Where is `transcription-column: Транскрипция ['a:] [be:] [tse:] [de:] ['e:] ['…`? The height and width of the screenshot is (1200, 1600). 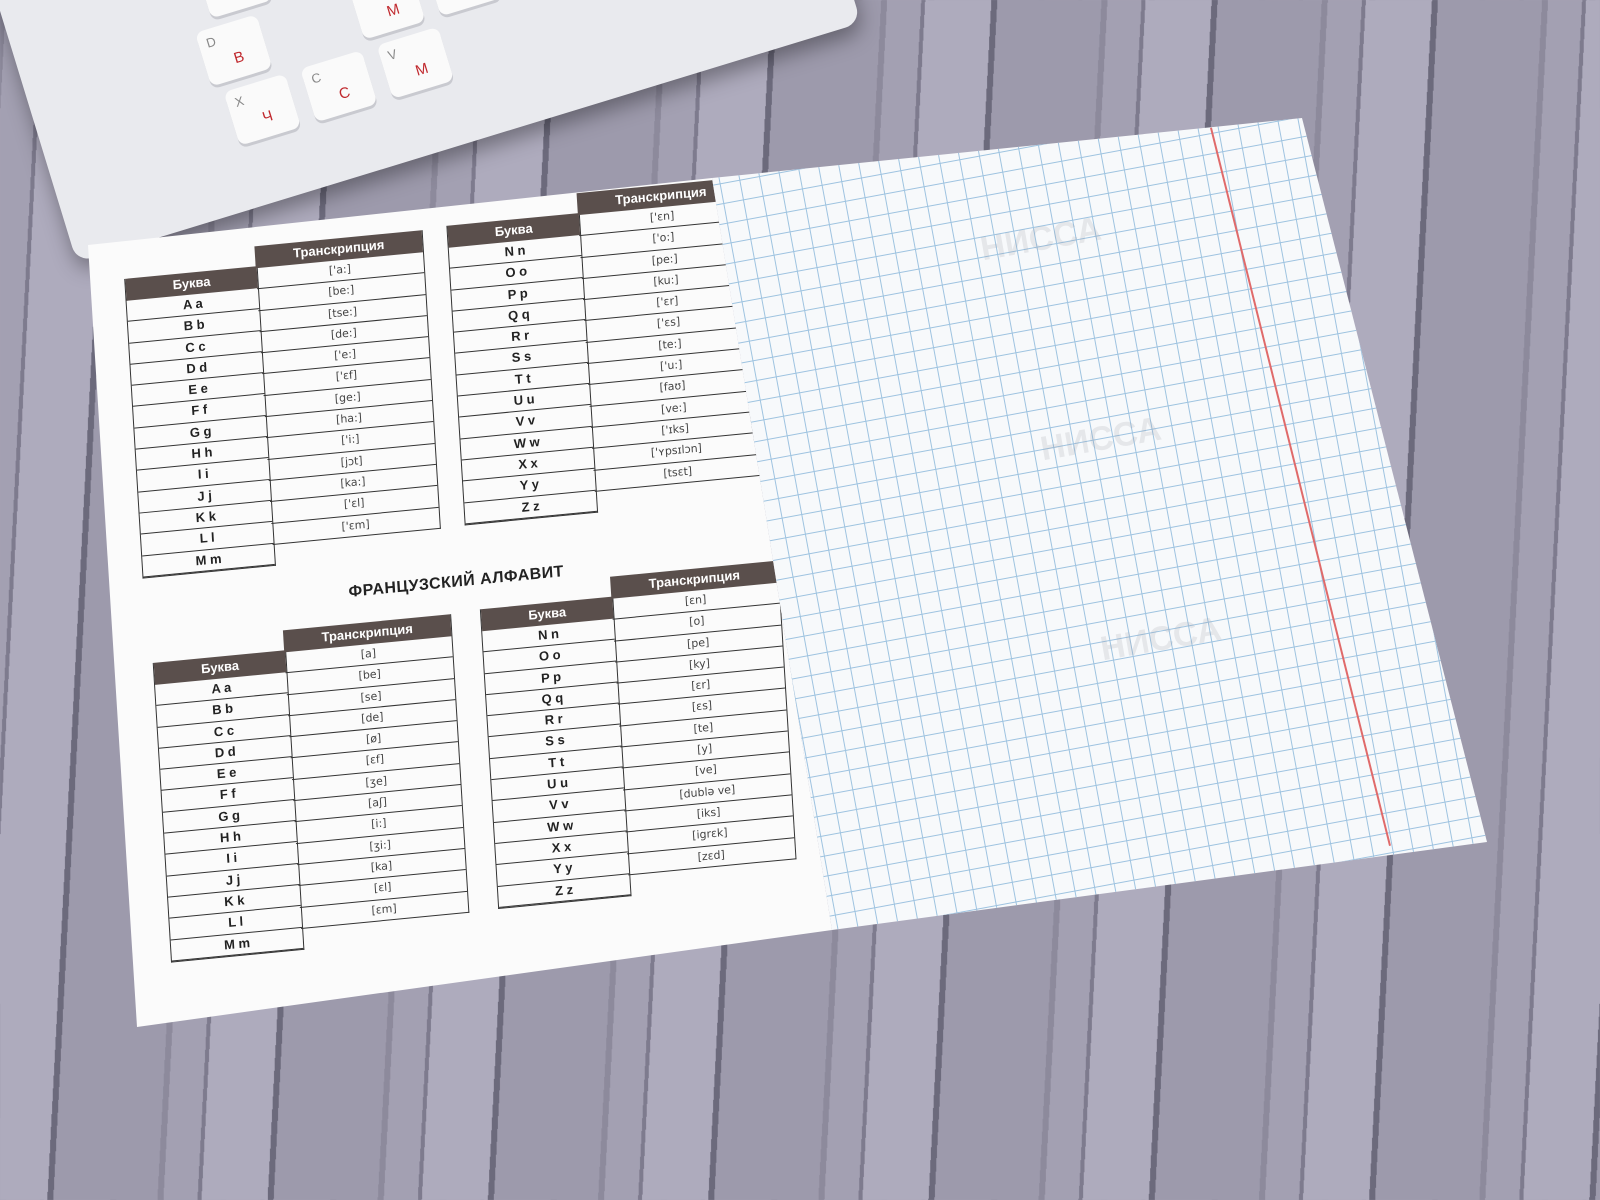
transcription-column: Транскрипция ['a:] [be:] [tse:] [de:] ['e:] ['… is located at coordinates (347, 387).